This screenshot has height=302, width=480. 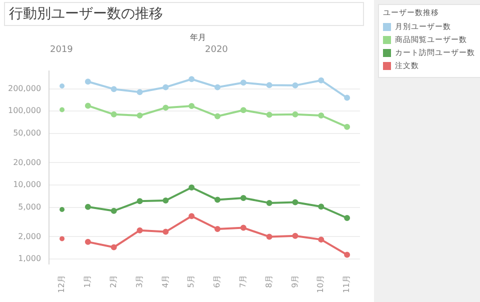 I want to click on y-tick-label: 5,000, so click(x=30, y=207).